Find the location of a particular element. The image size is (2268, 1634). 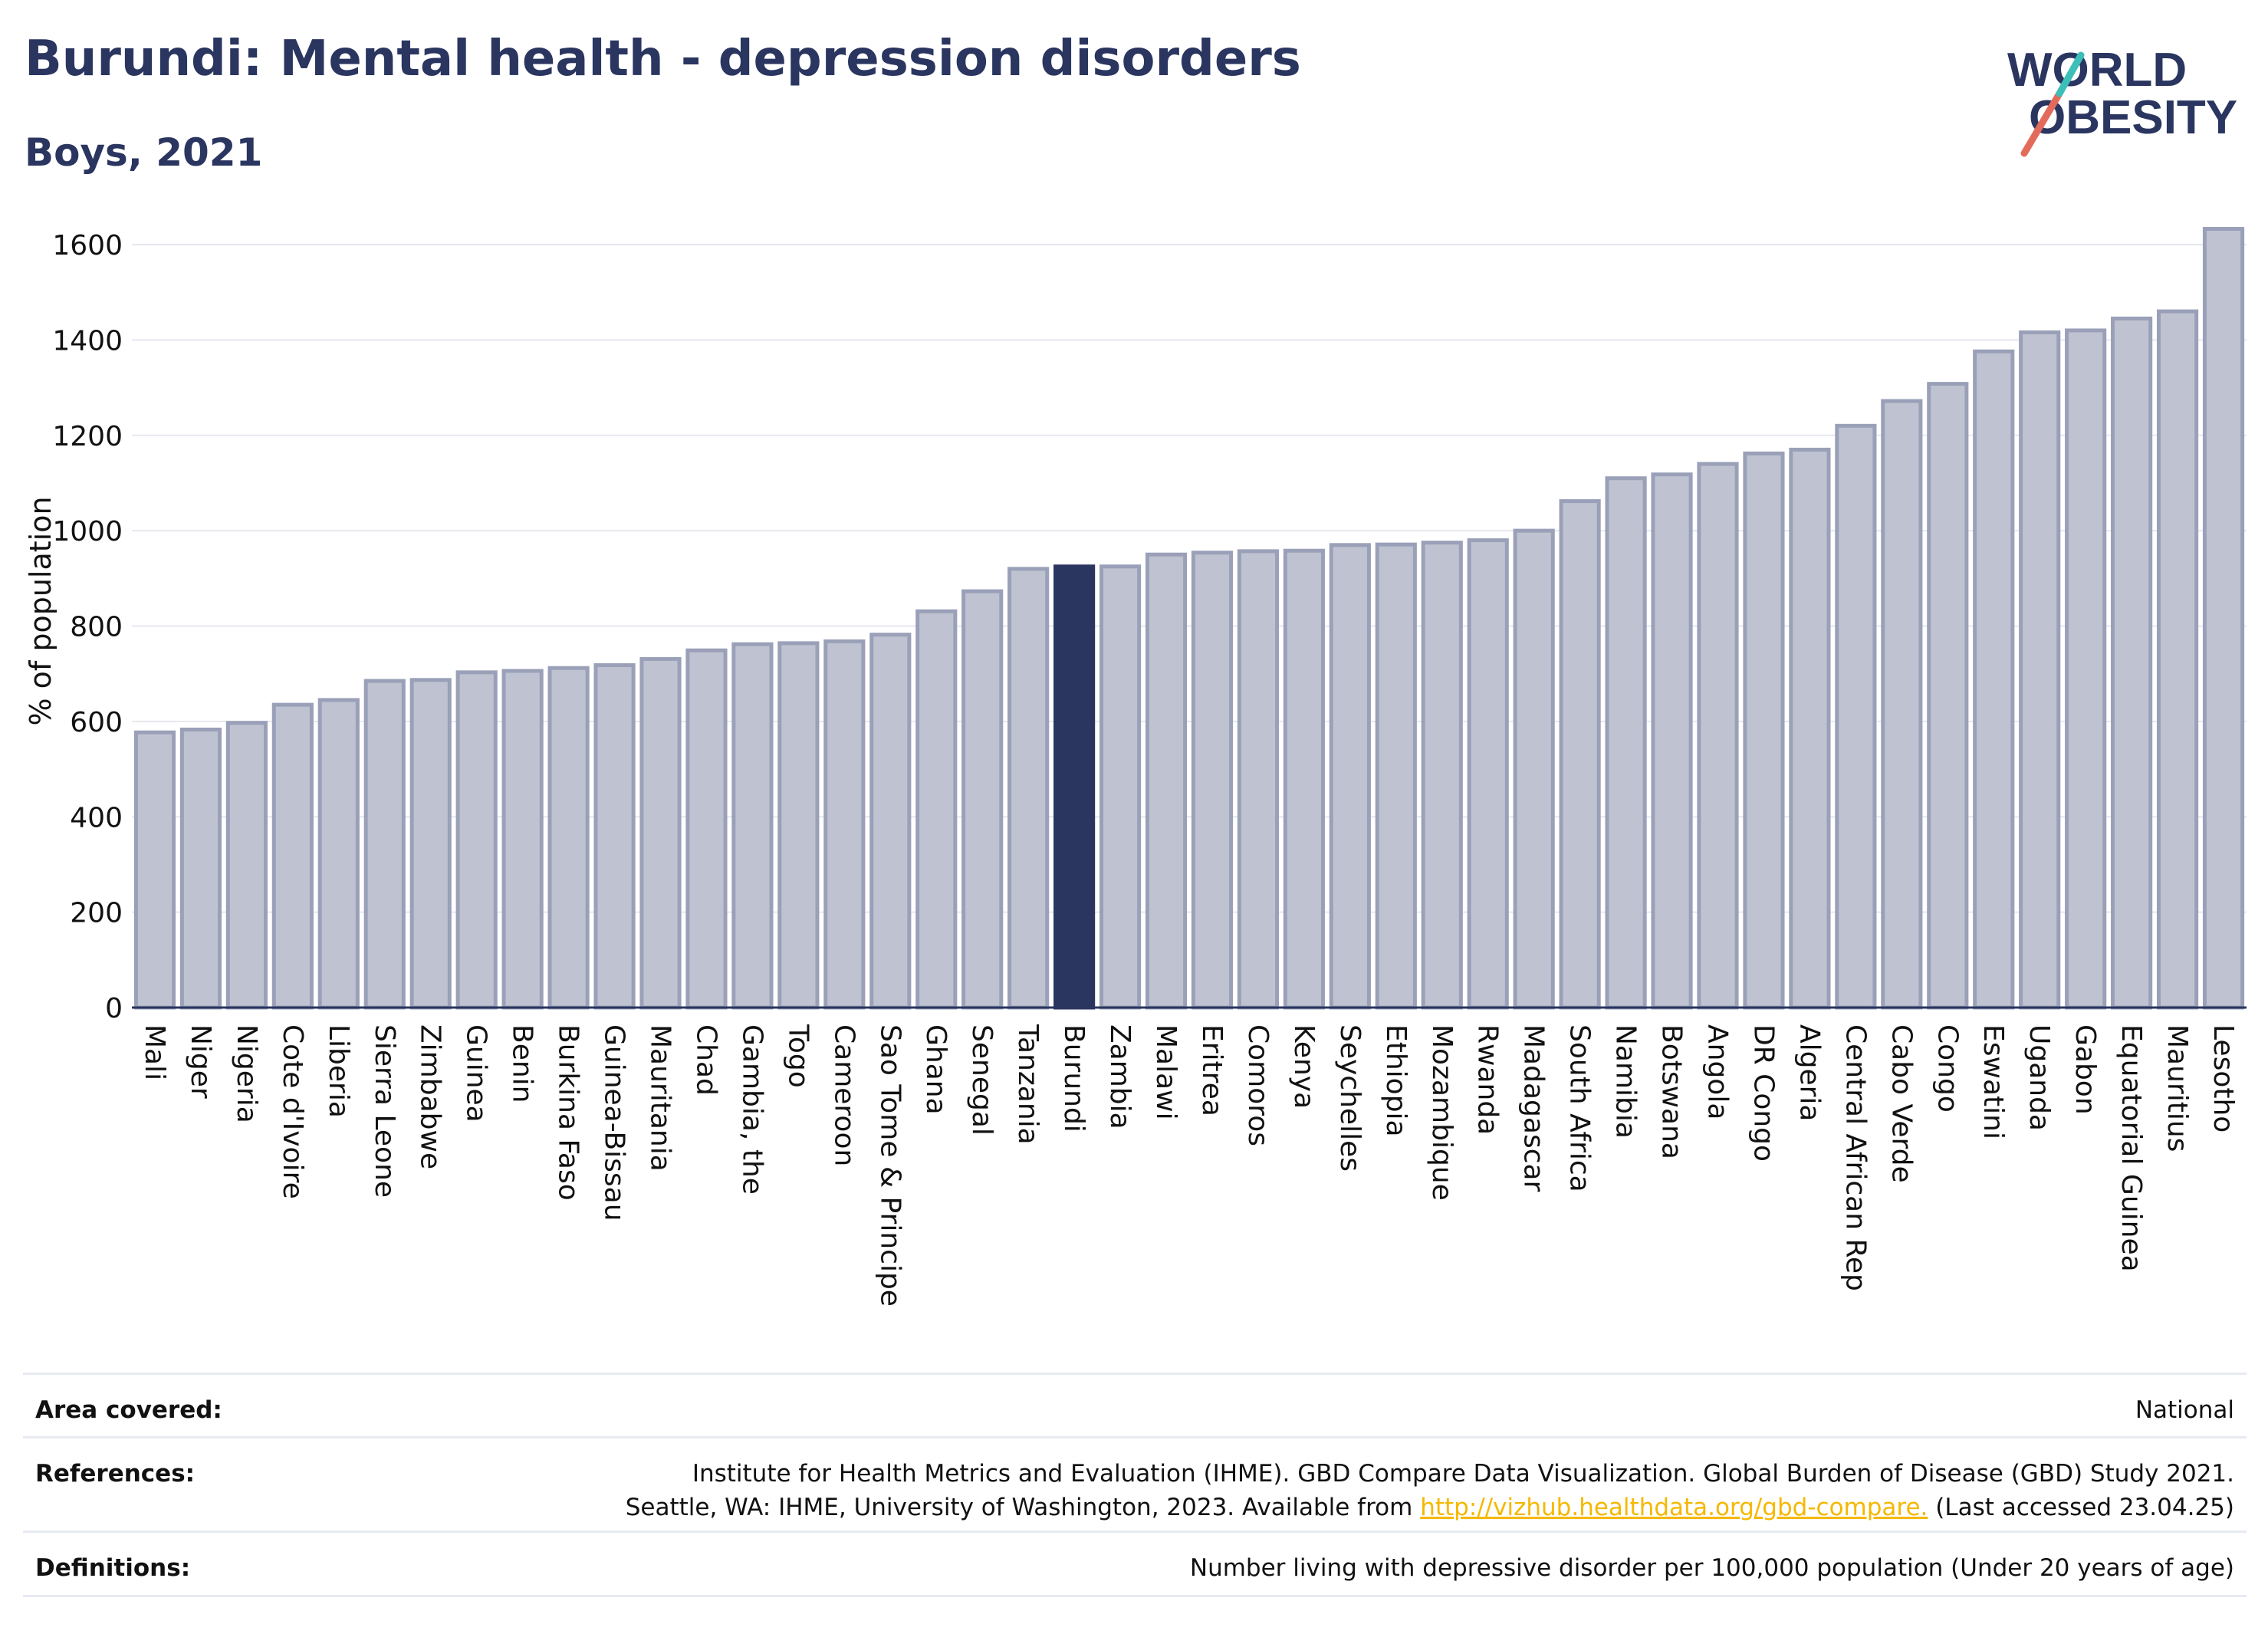

bar-mauritius is located at coordinates (2177, 660).